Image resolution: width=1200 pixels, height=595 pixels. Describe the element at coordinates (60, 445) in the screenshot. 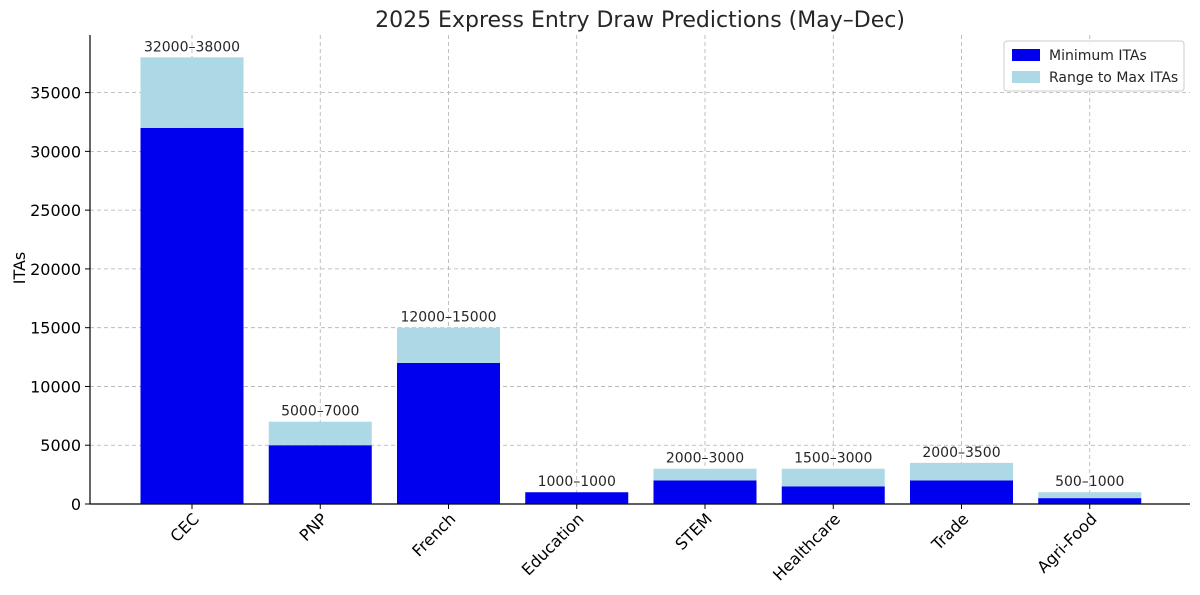

I see `y-tick-label: 5000` at that location.